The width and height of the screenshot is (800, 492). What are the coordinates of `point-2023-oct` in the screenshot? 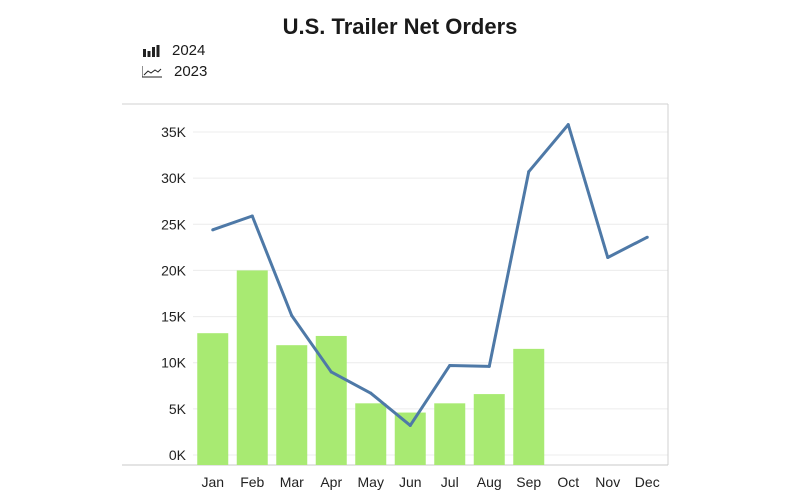 It's located at (568, 125).